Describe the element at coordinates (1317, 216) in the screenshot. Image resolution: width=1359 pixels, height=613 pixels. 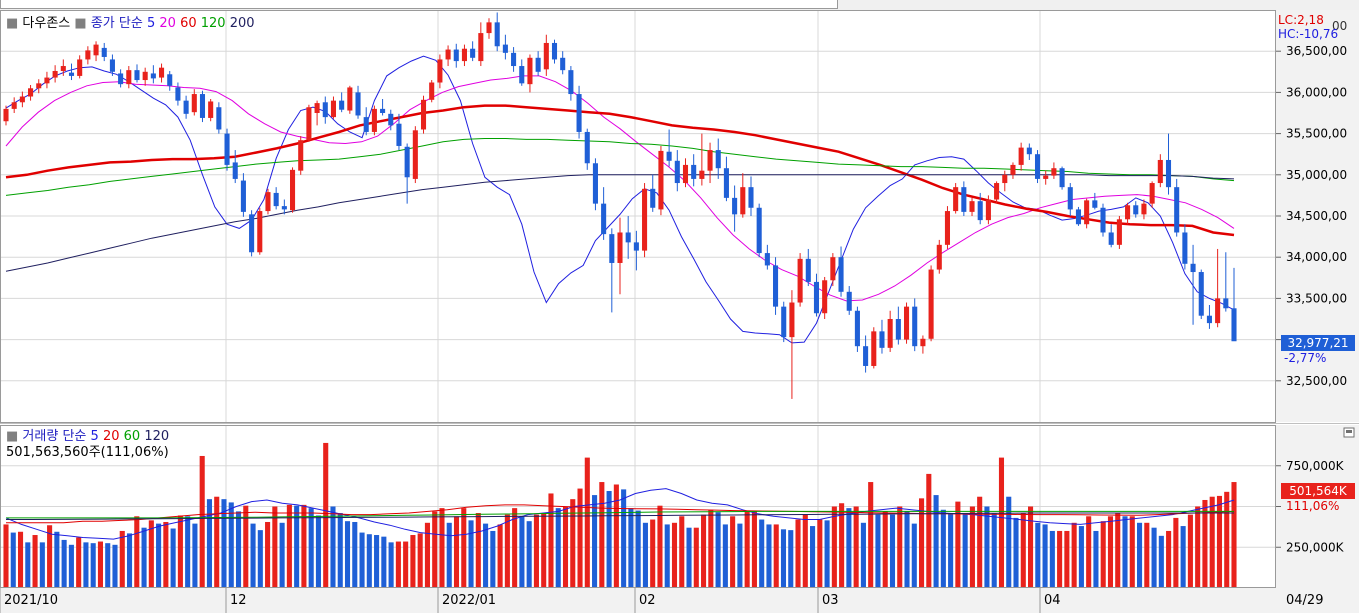
I see `price-y-axis-bg` at that location.